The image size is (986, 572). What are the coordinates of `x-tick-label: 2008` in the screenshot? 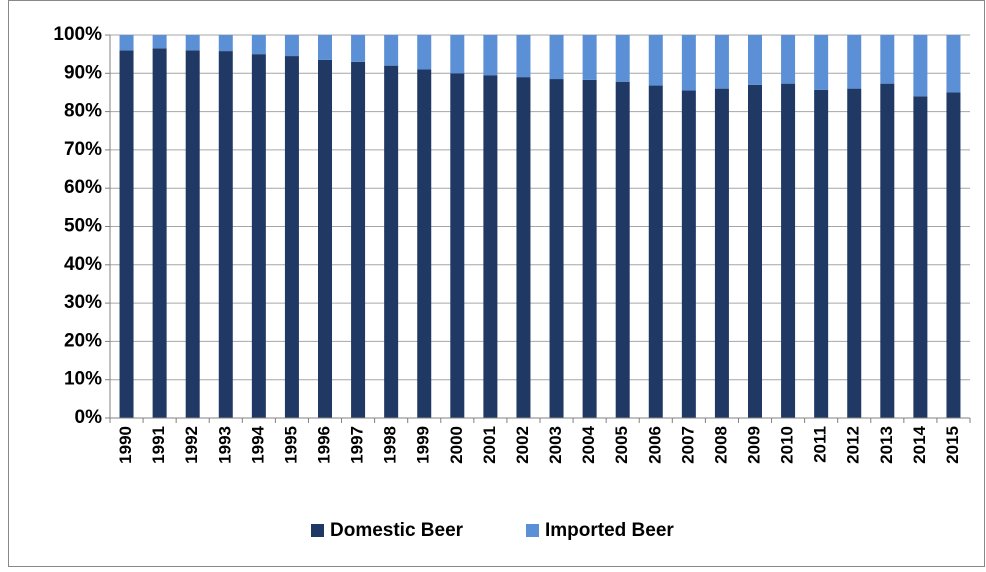 It's located at (720, 445).